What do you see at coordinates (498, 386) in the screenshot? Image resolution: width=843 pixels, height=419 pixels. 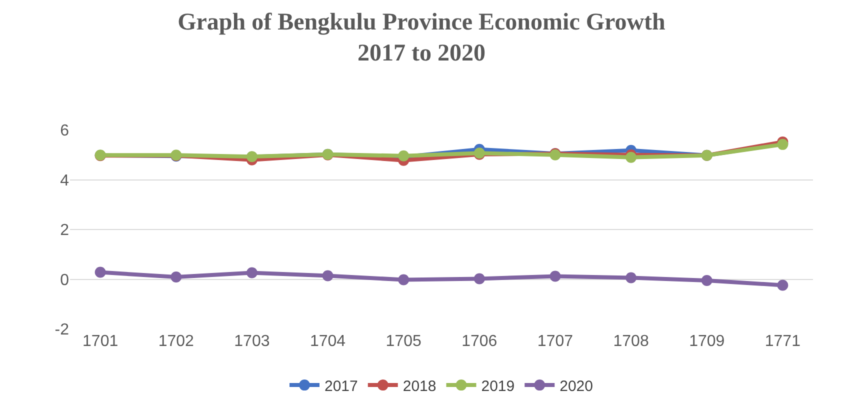 I see `legend-label: 2019` at bounding box center [498, 386].